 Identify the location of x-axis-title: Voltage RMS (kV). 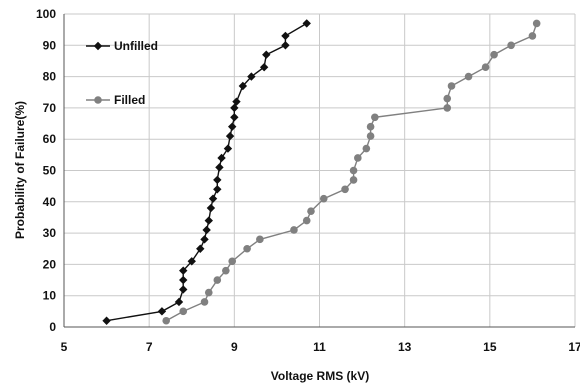
(320, 376).